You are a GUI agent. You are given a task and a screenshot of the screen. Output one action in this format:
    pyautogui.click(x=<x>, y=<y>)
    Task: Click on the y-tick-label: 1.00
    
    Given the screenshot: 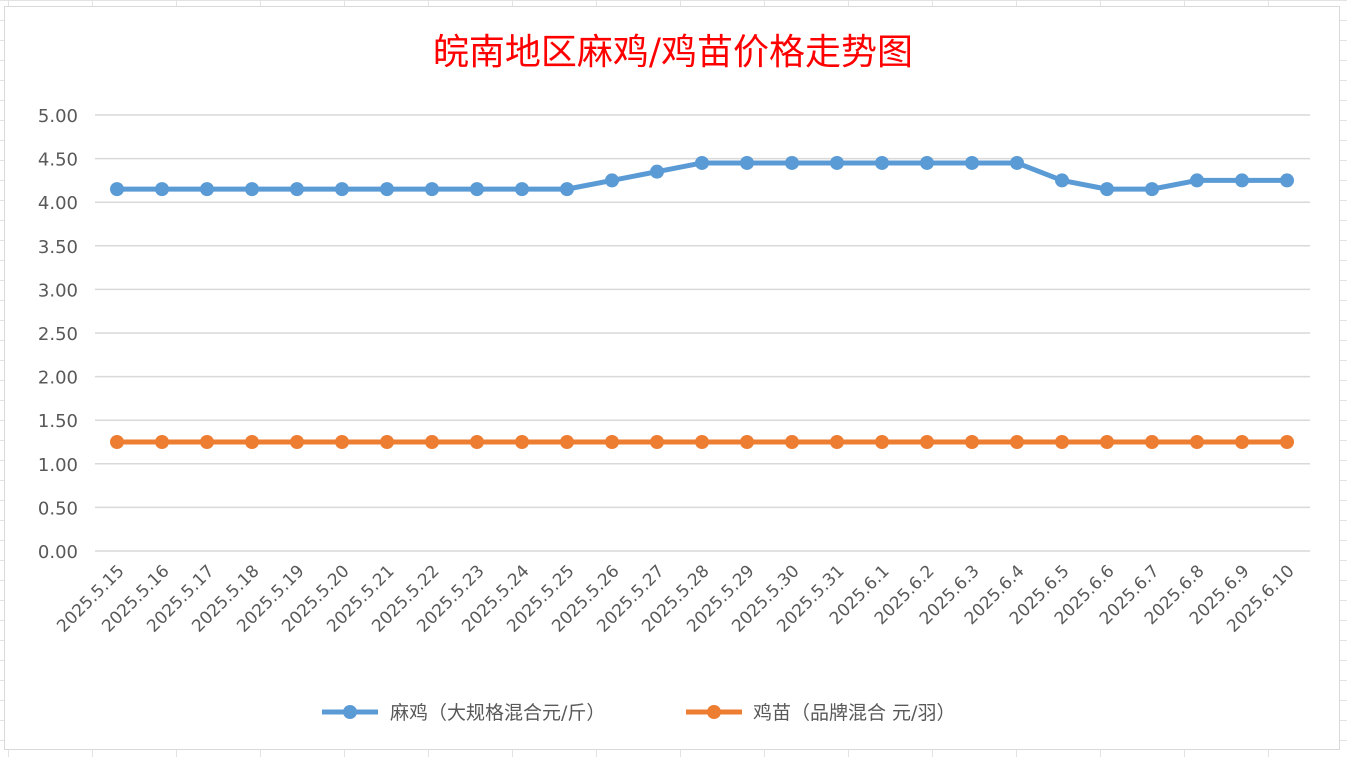 What is the action you would take?
    pyautogui.click(x=58, y=465)
    